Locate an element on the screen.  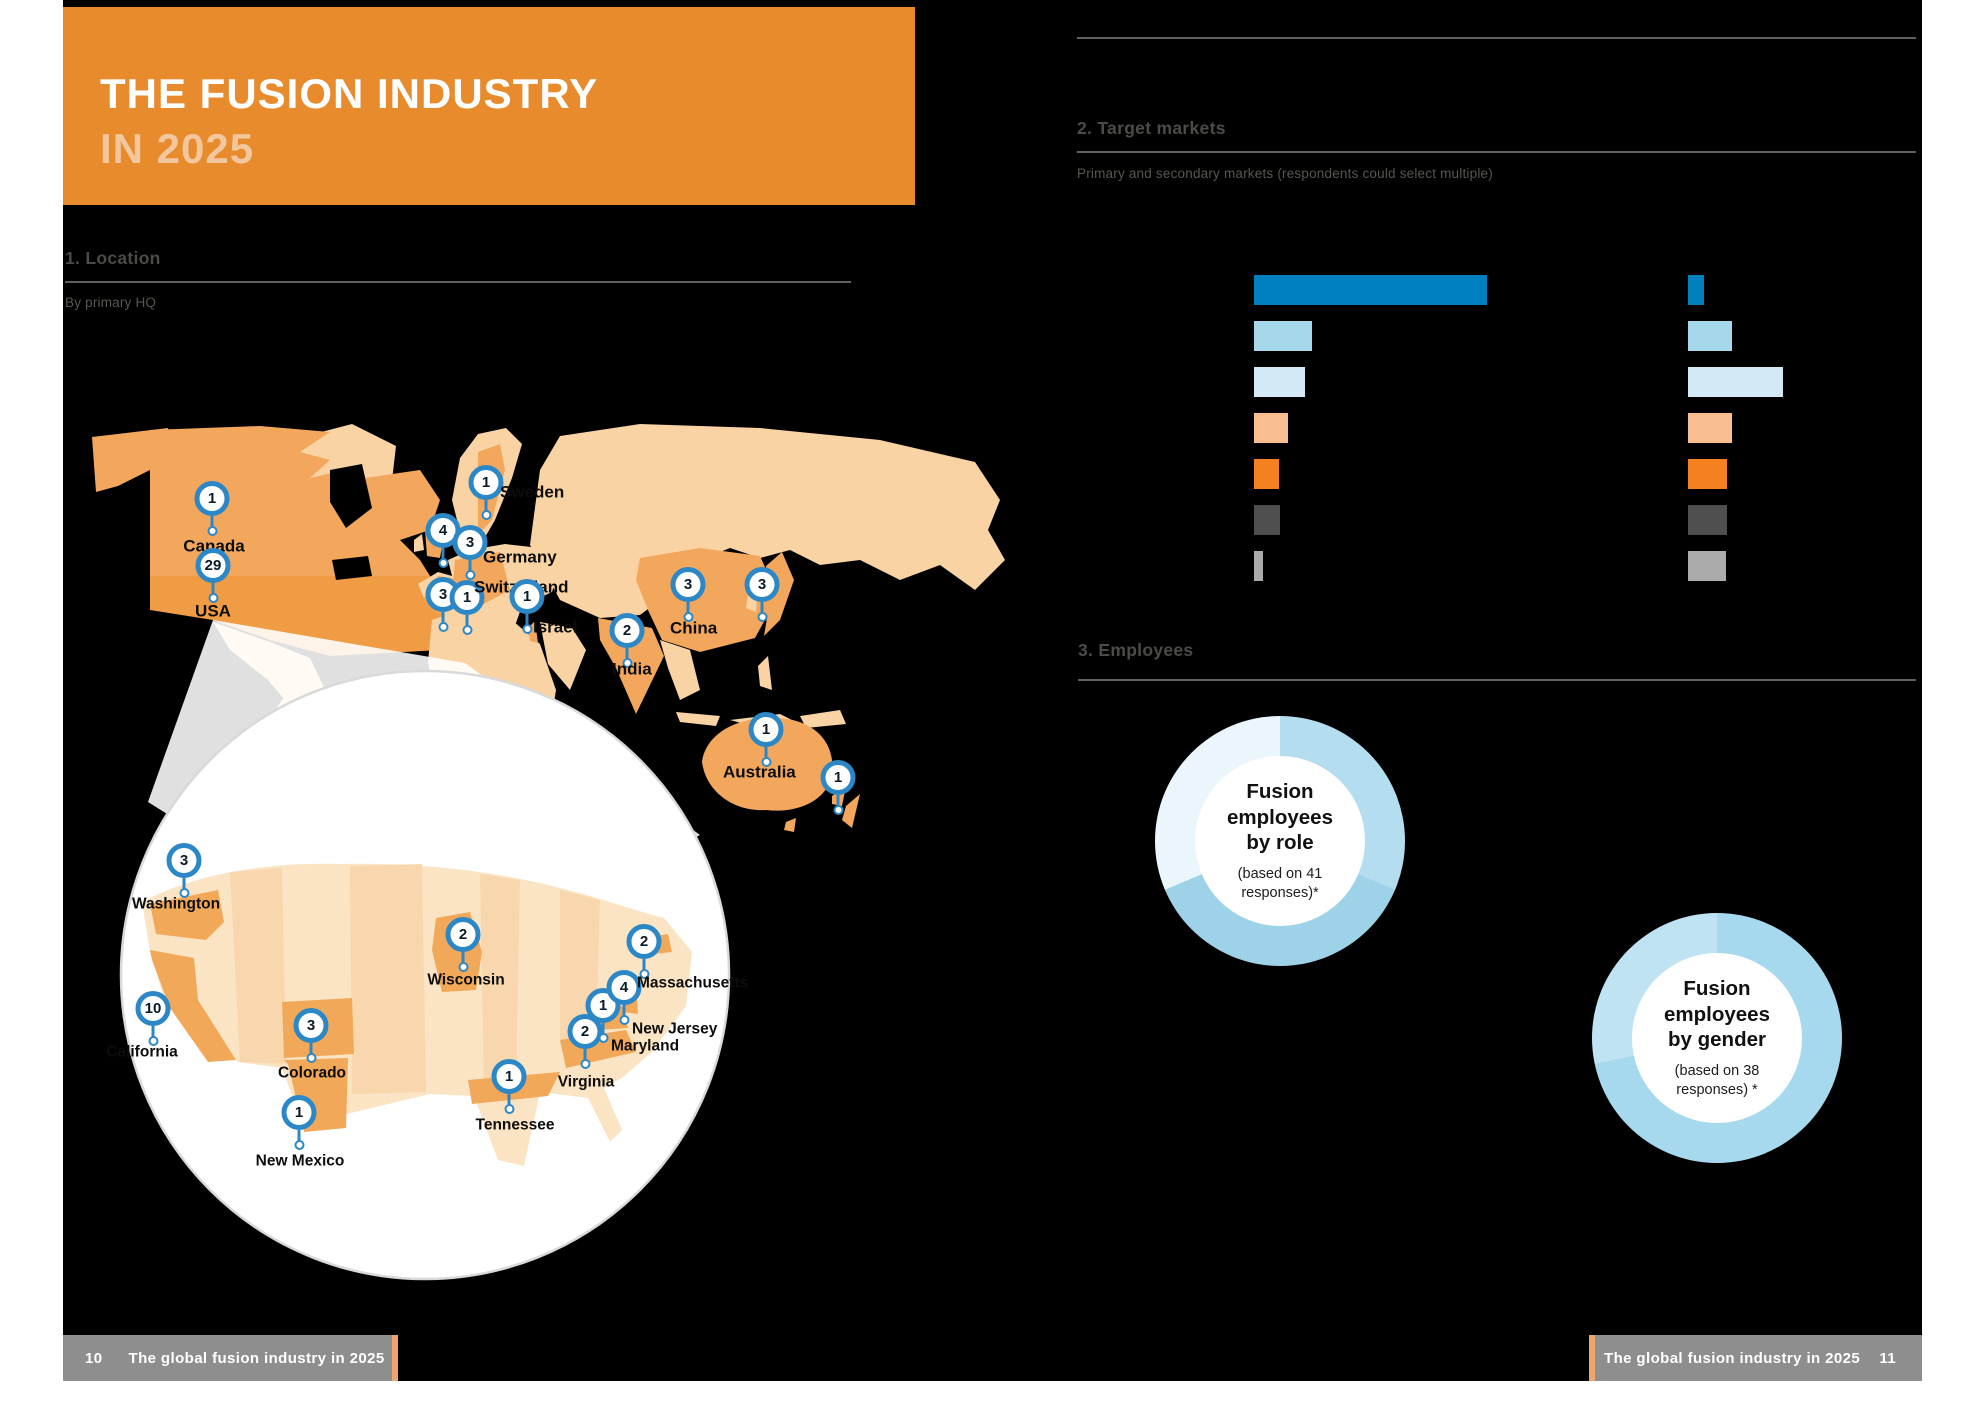
marker-us-new-jersey-count: 4 is located at coordinates (624, 987).